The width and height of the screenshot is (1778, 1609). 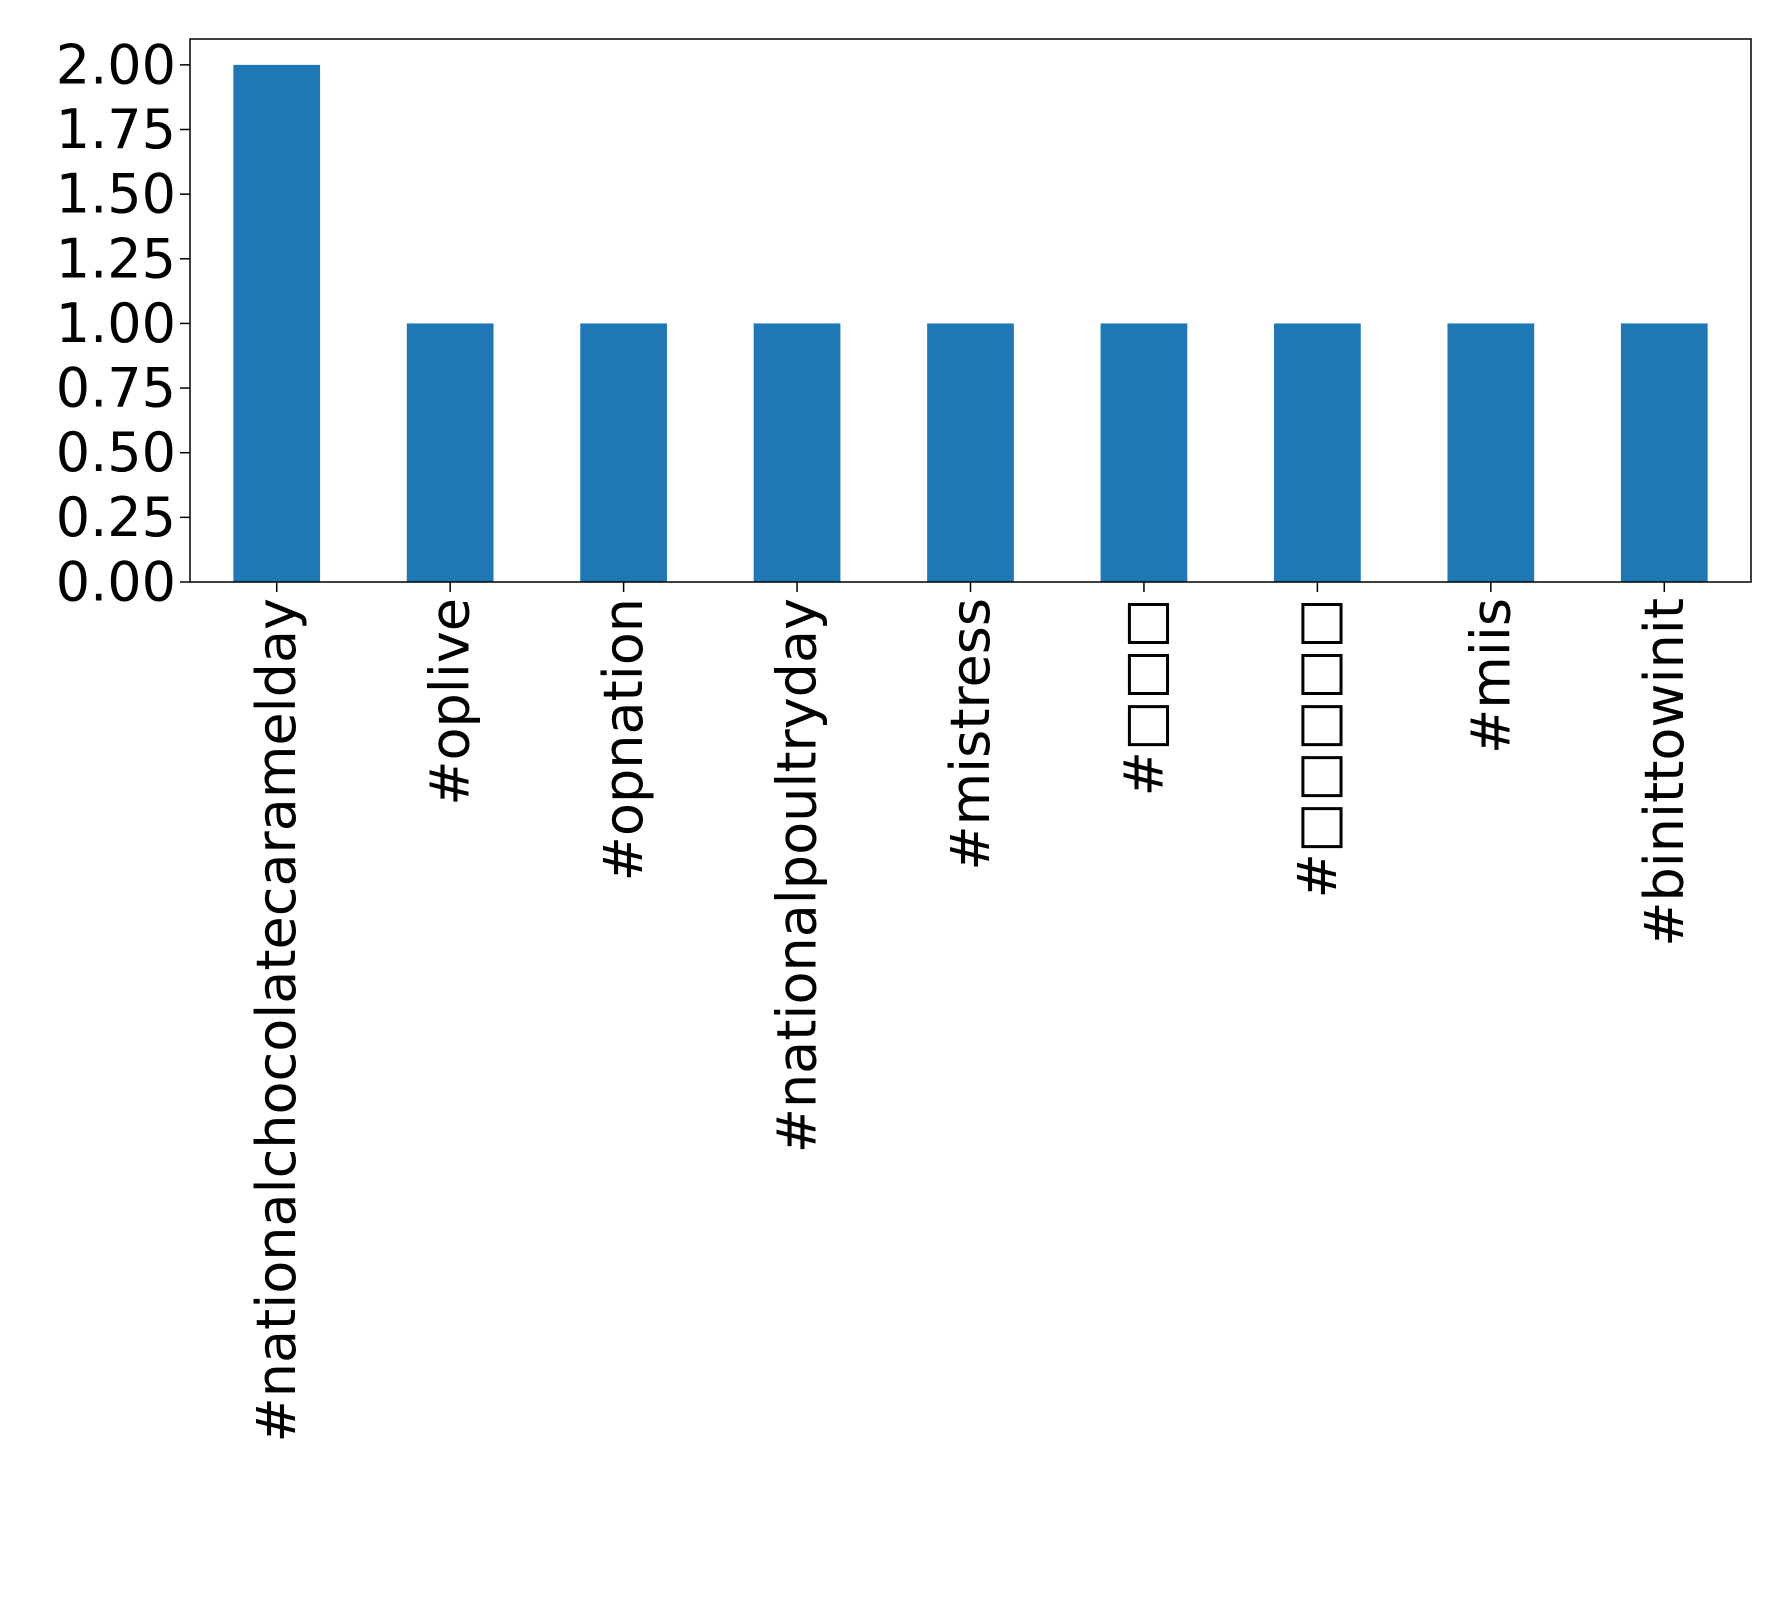 I want to click on x-tick-label: #nationalchocolatecaramelday, so click(x=276, y=1020).